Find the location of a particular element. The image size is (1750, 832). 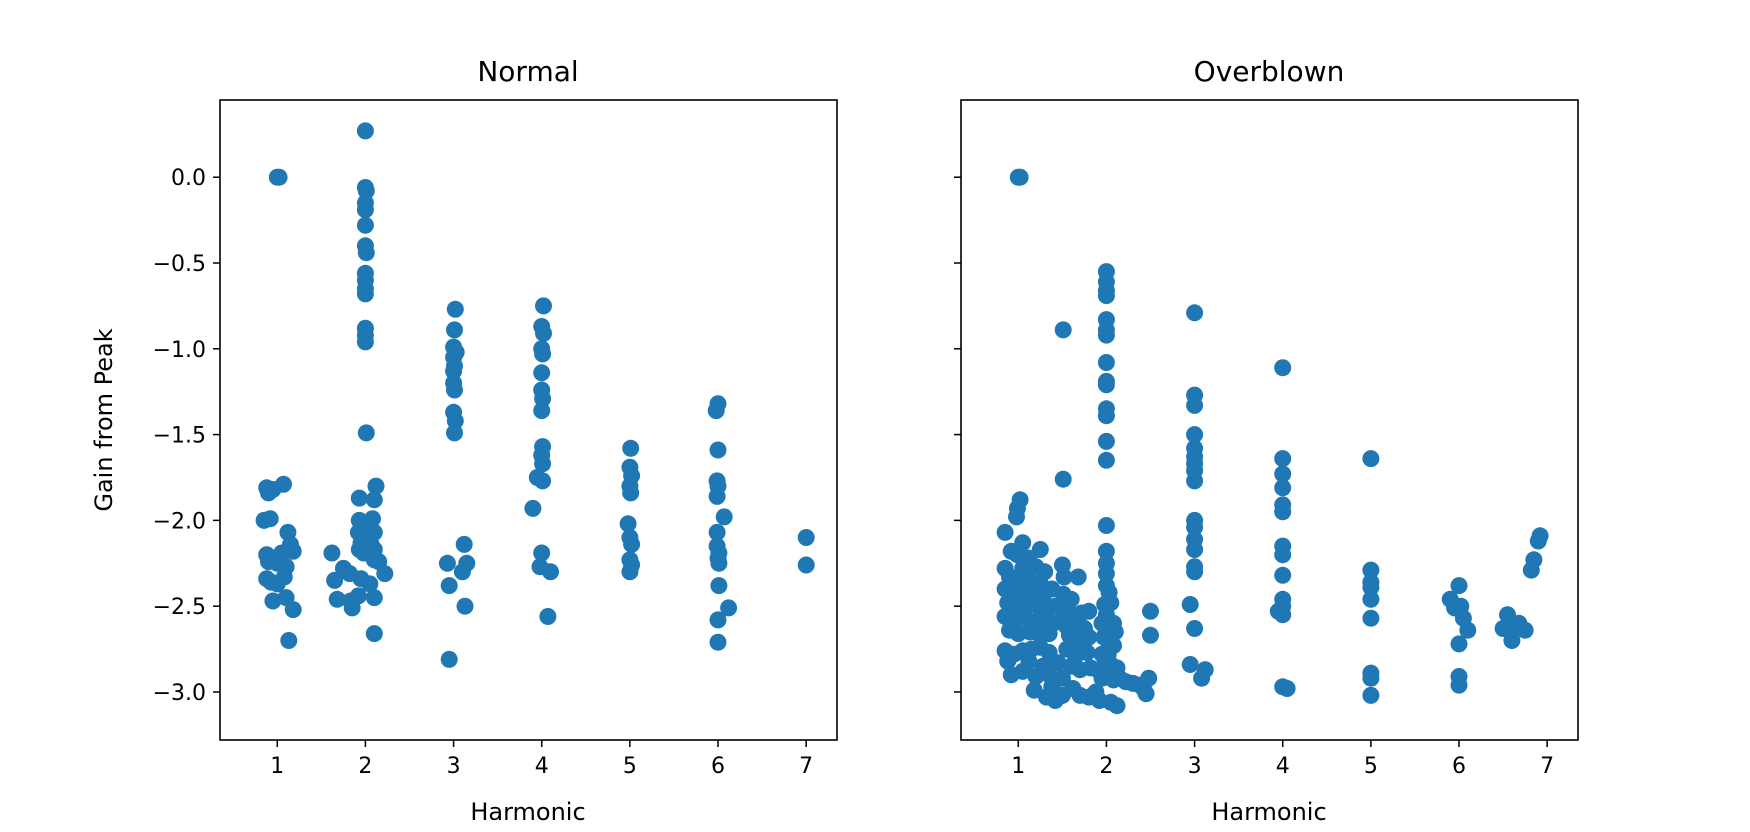

xtick-label-normal-2: 3 is located at coordinates (454, 766).